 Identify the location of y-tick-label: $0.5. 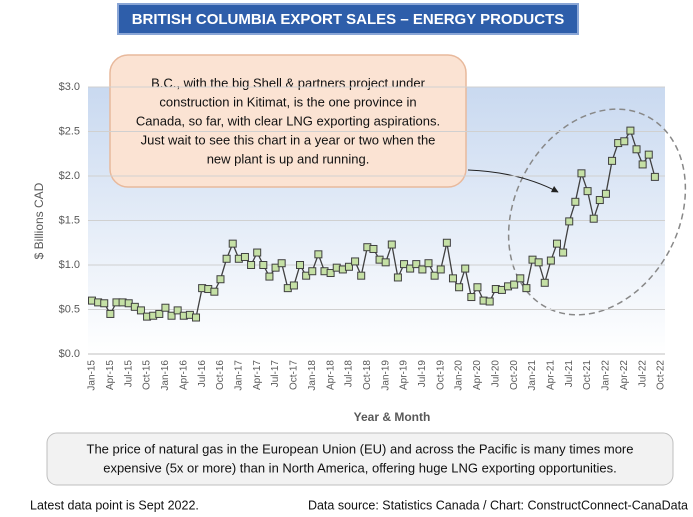
(69, 309).